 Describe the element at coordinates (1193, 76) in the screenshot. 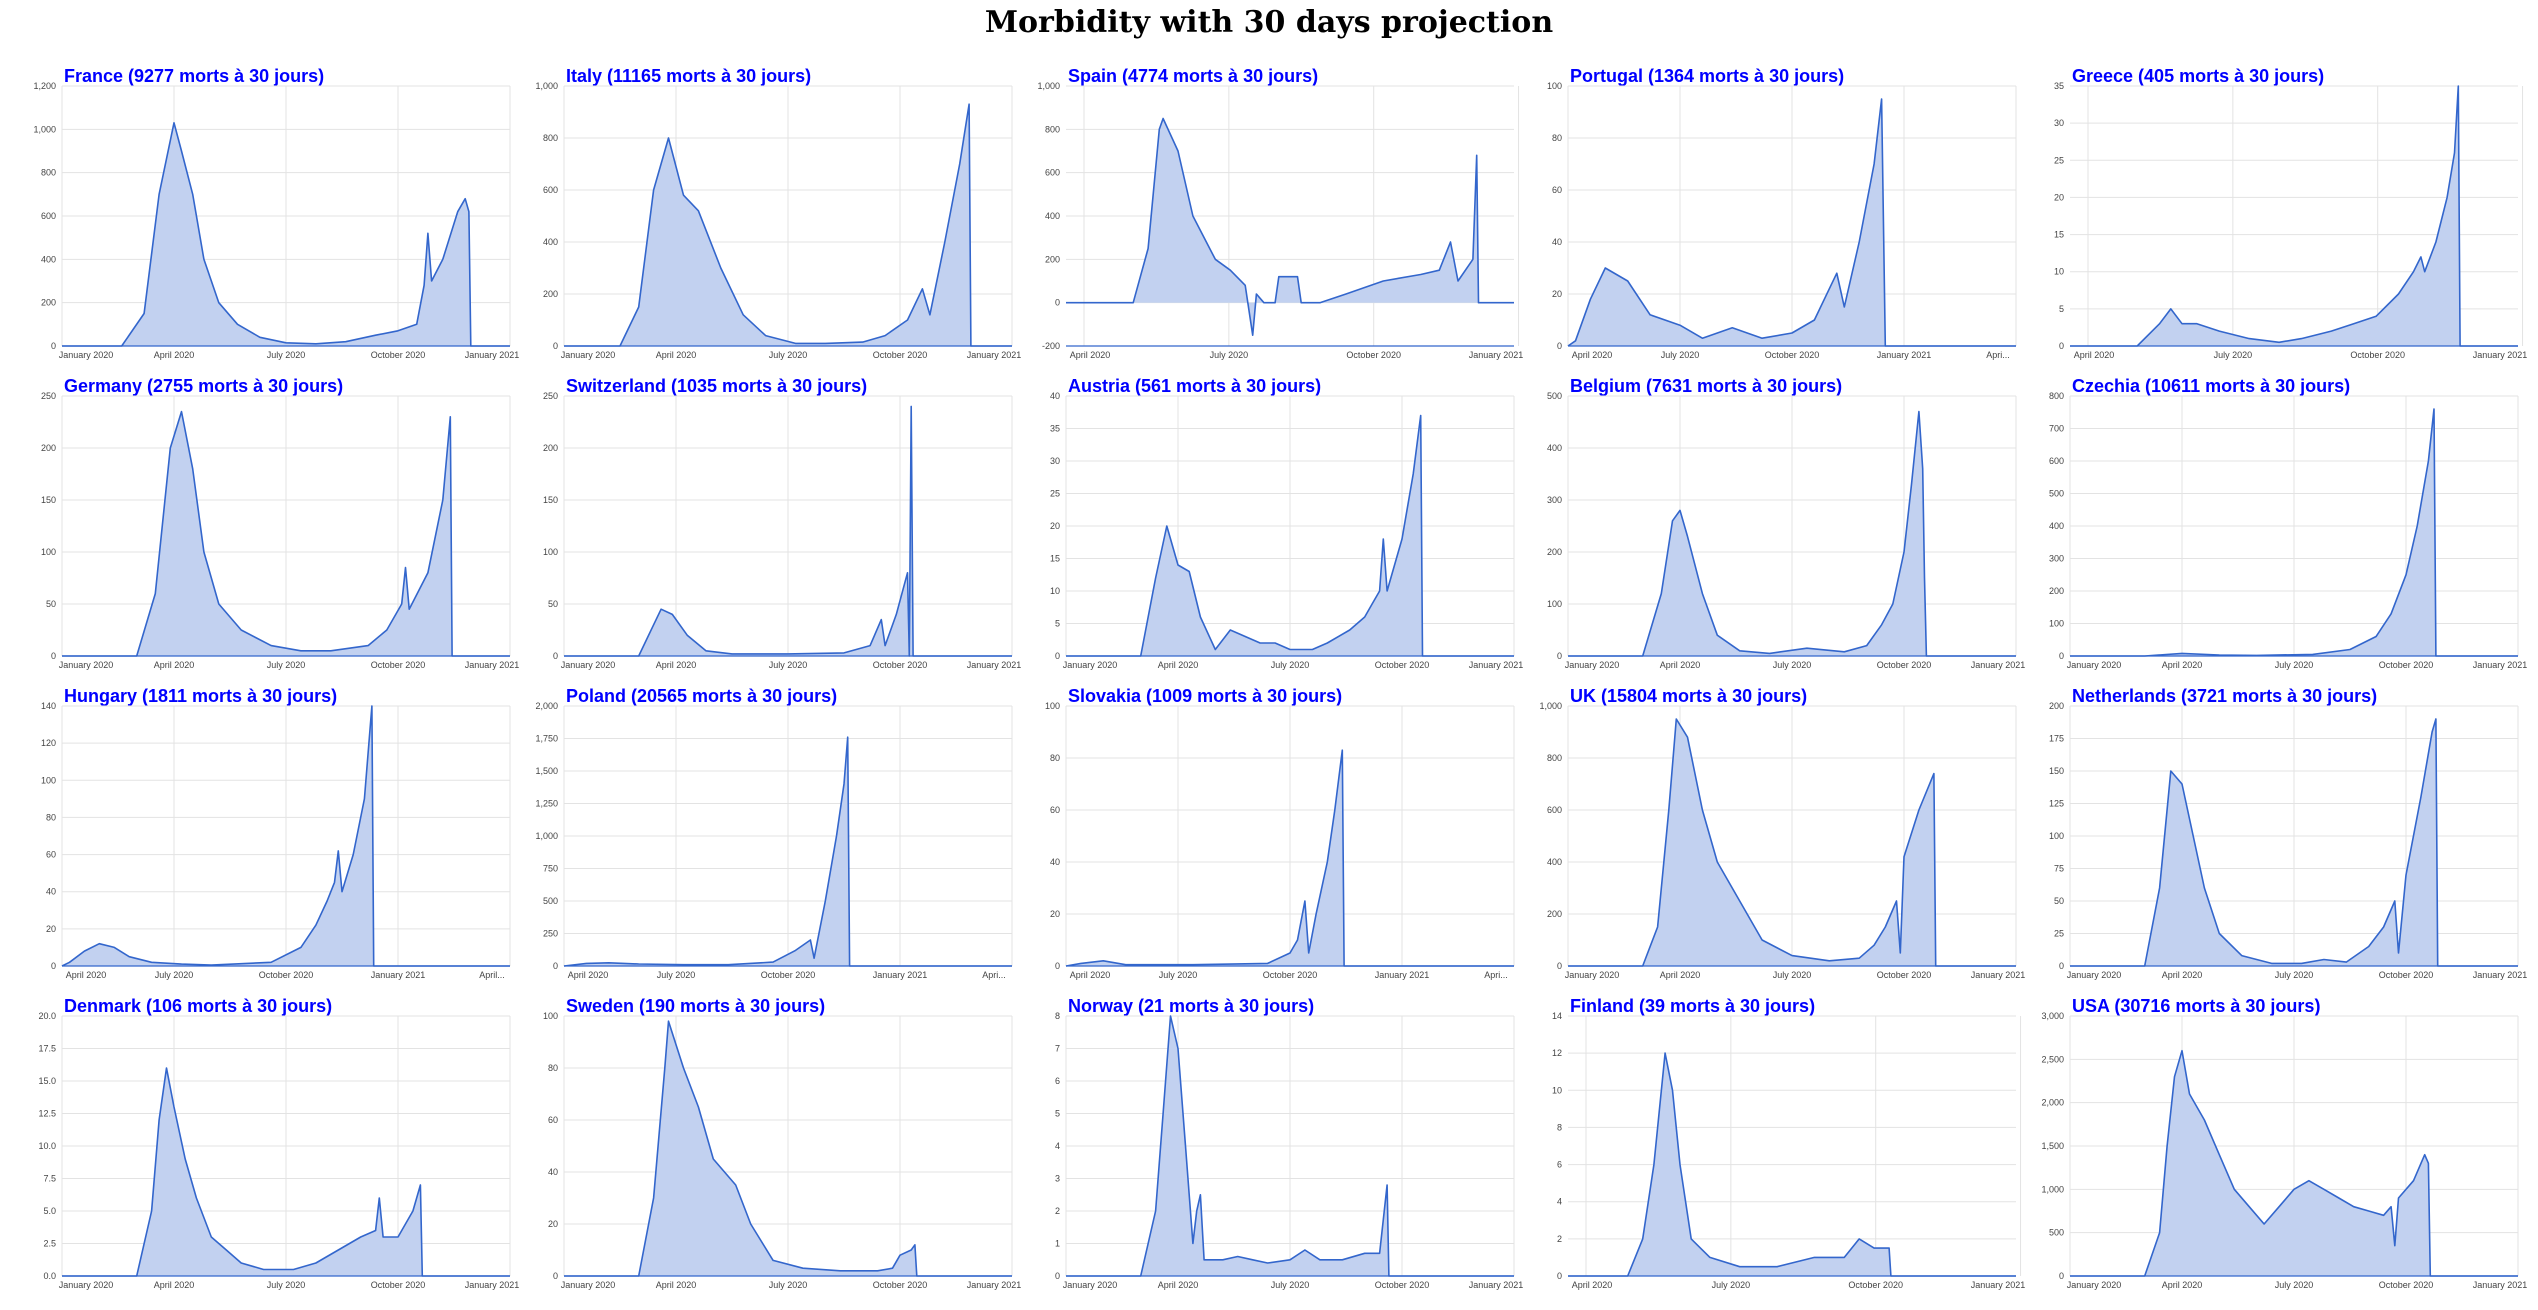

I see `chart-title: Spain (4774 morts à 30 jours)` at that location.